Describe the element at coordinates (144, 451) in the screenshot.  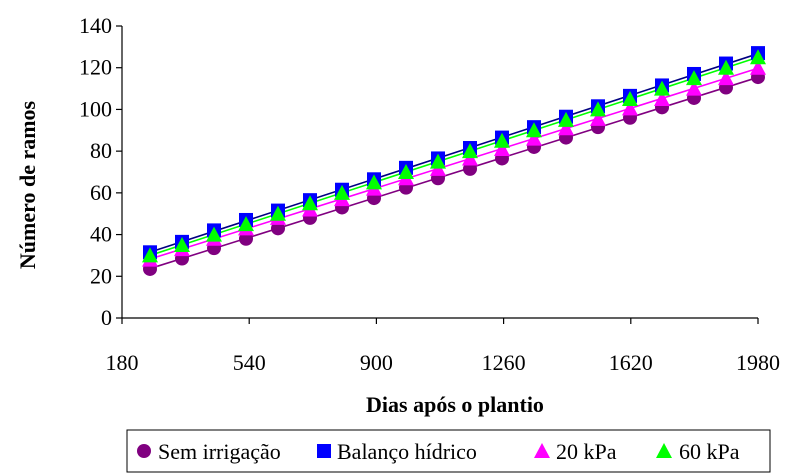
I see `legend-marker-circle` at that location.